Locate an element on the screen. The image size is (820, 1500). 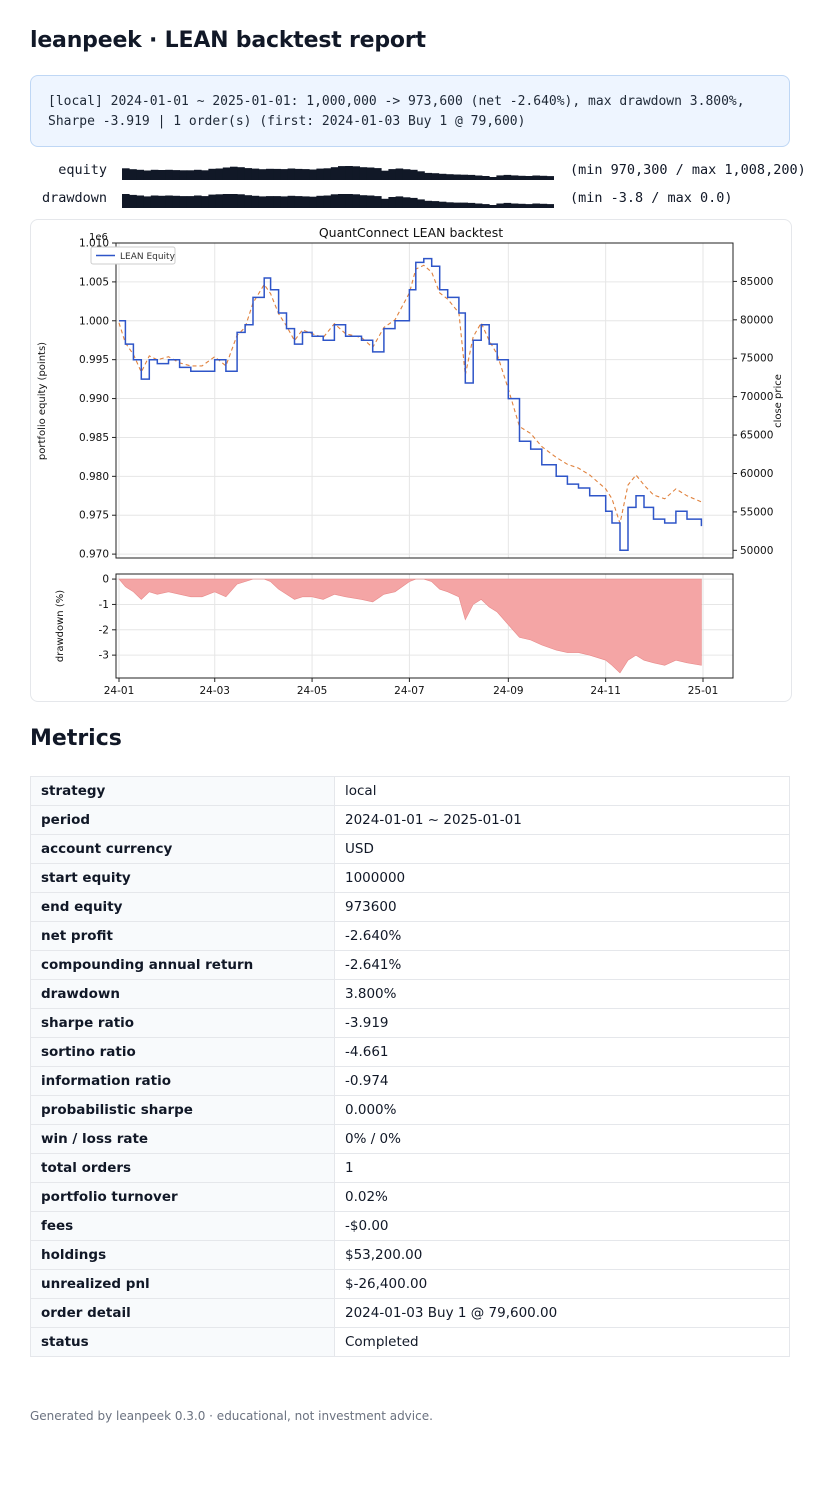
y-tick-label: 0.985 is located at coordinates (94, 438).